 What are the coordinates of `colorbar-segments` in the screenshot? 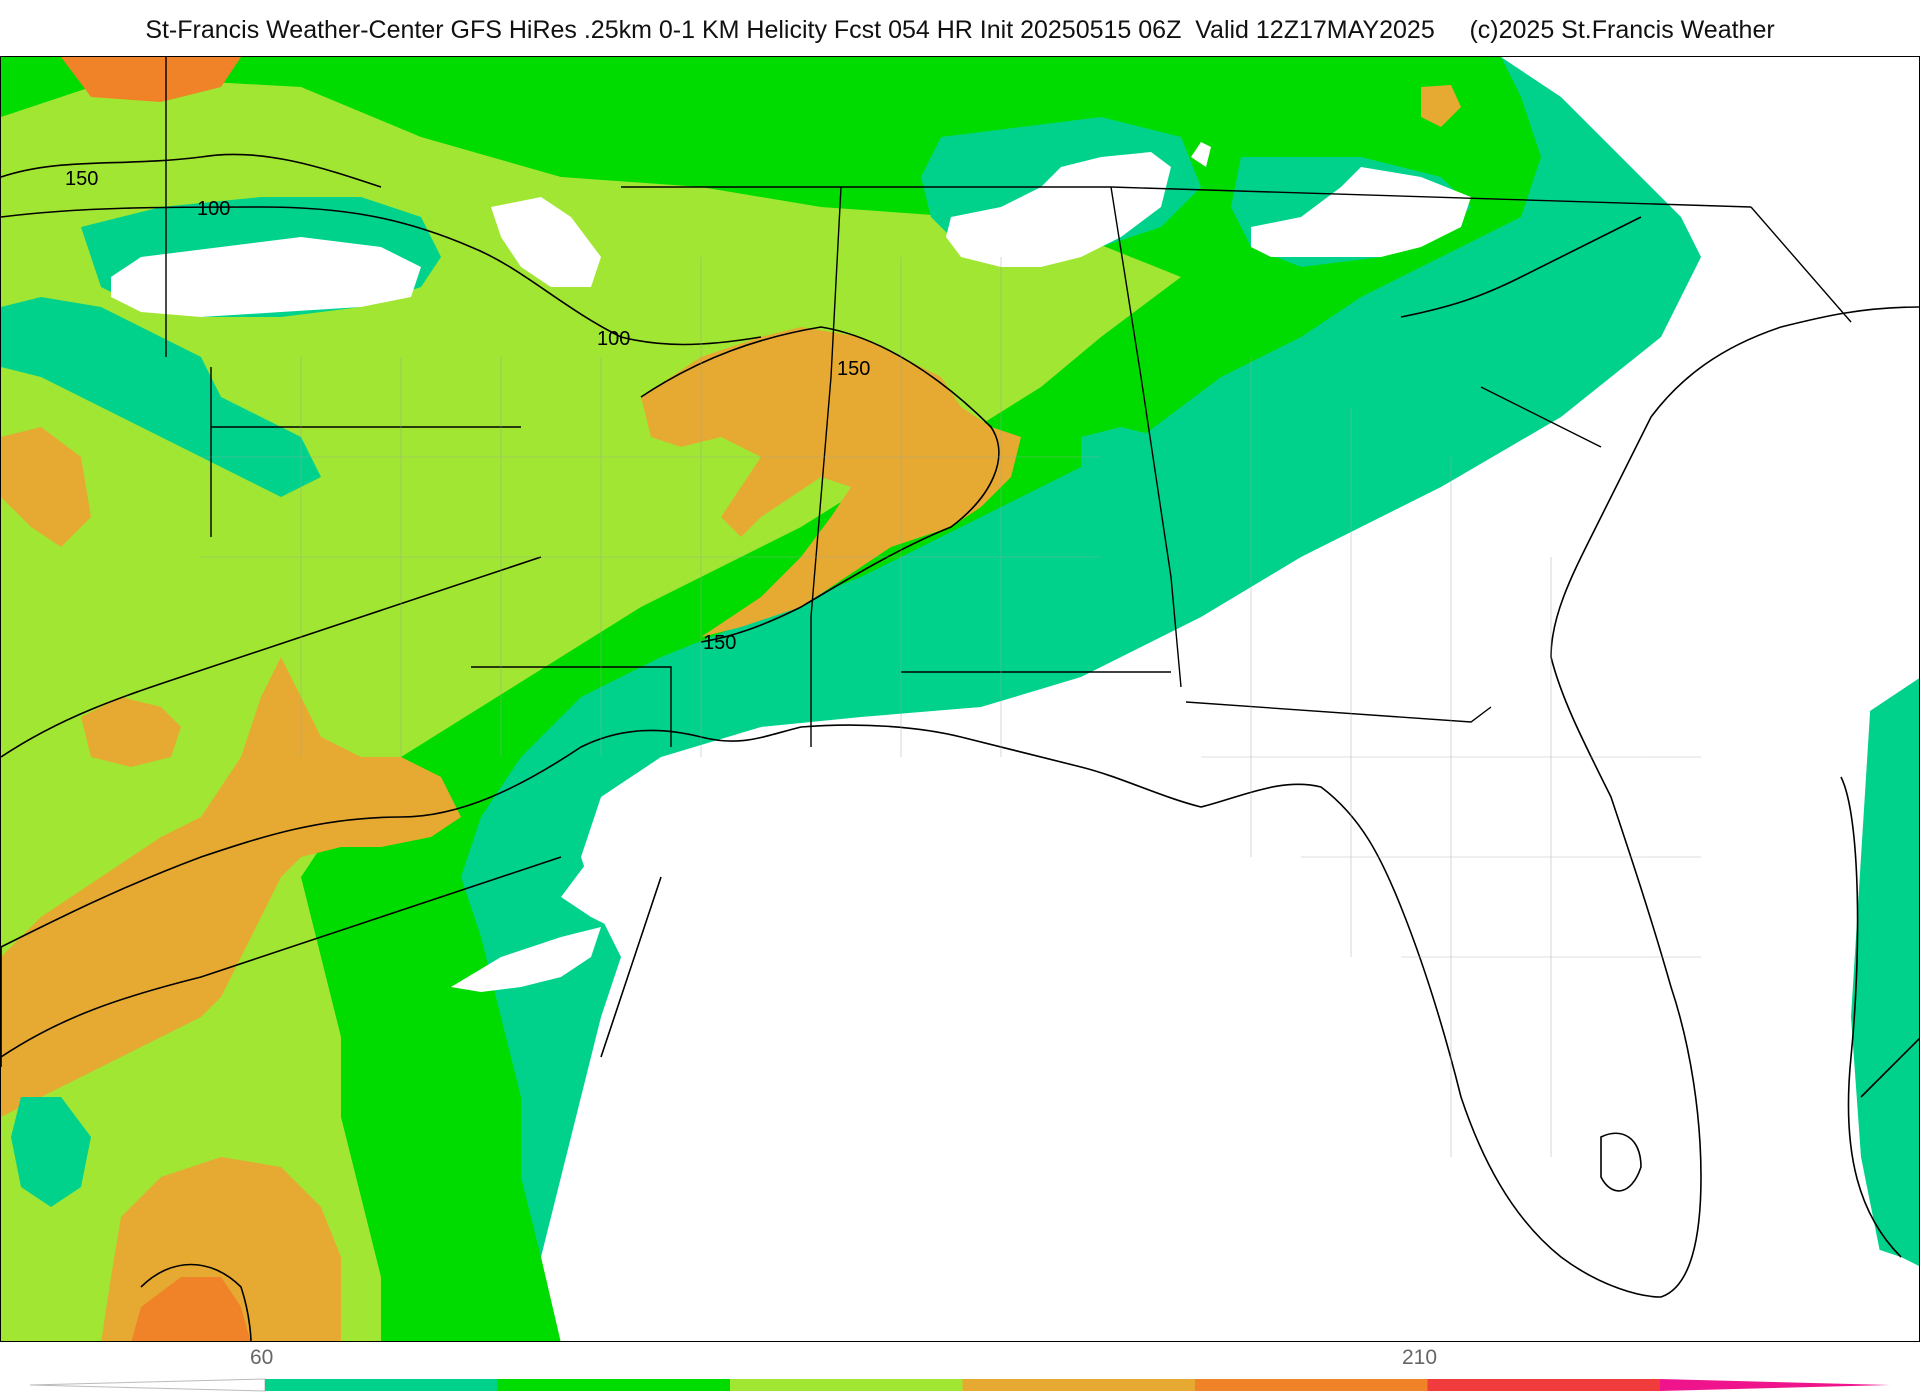 It's located at (963, 1385).